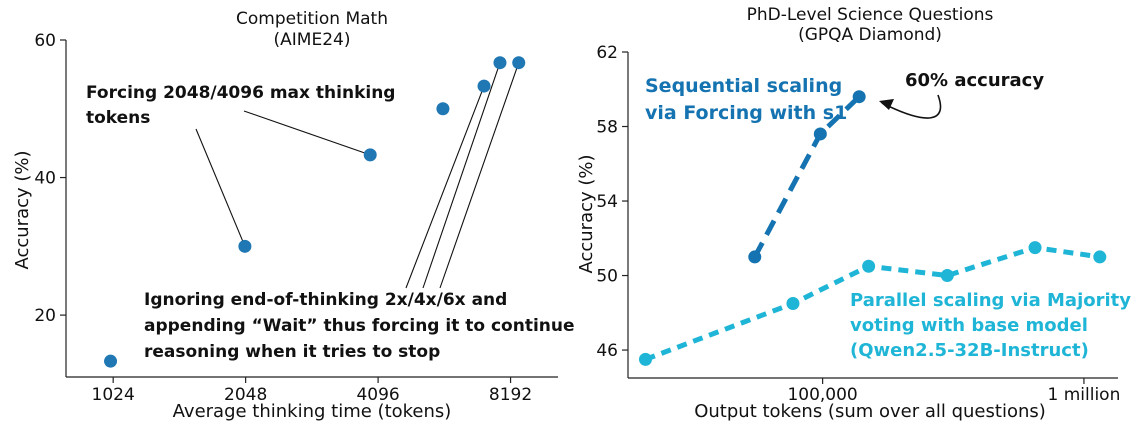 This screenshot has height=429, width=1139. Describe the element at coordinates (607, 277) in the screenshot. I see `right-y-tick-label: 50` at that location.